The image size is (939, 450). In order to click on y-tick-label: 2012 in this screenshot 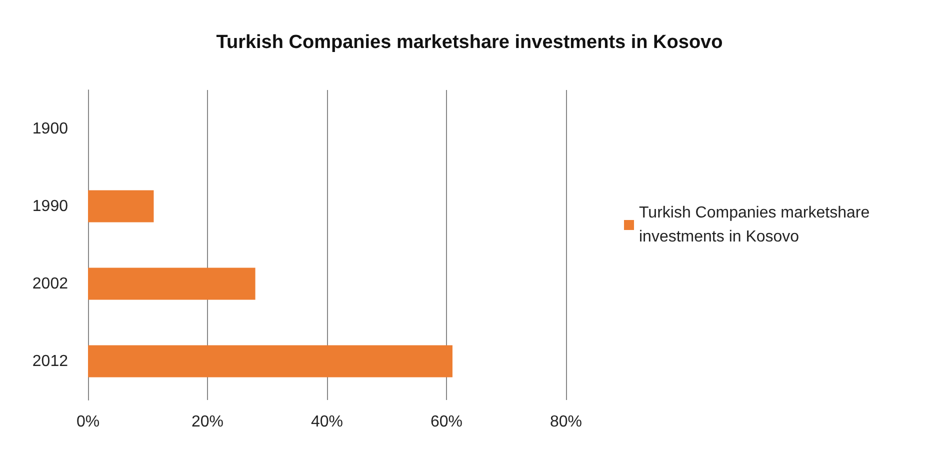, I will do `click(50, 361)`.